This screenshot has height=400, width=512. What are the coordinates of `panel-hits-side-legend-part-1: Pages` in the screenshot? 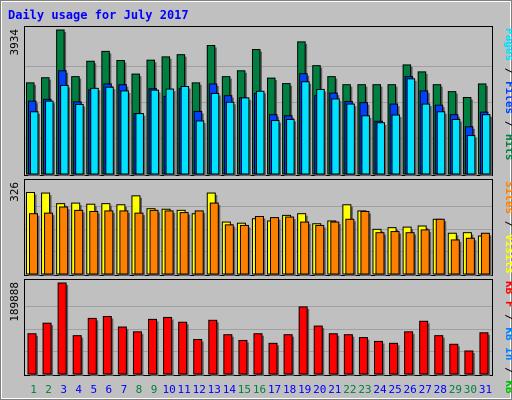 It's located at (507, 44).